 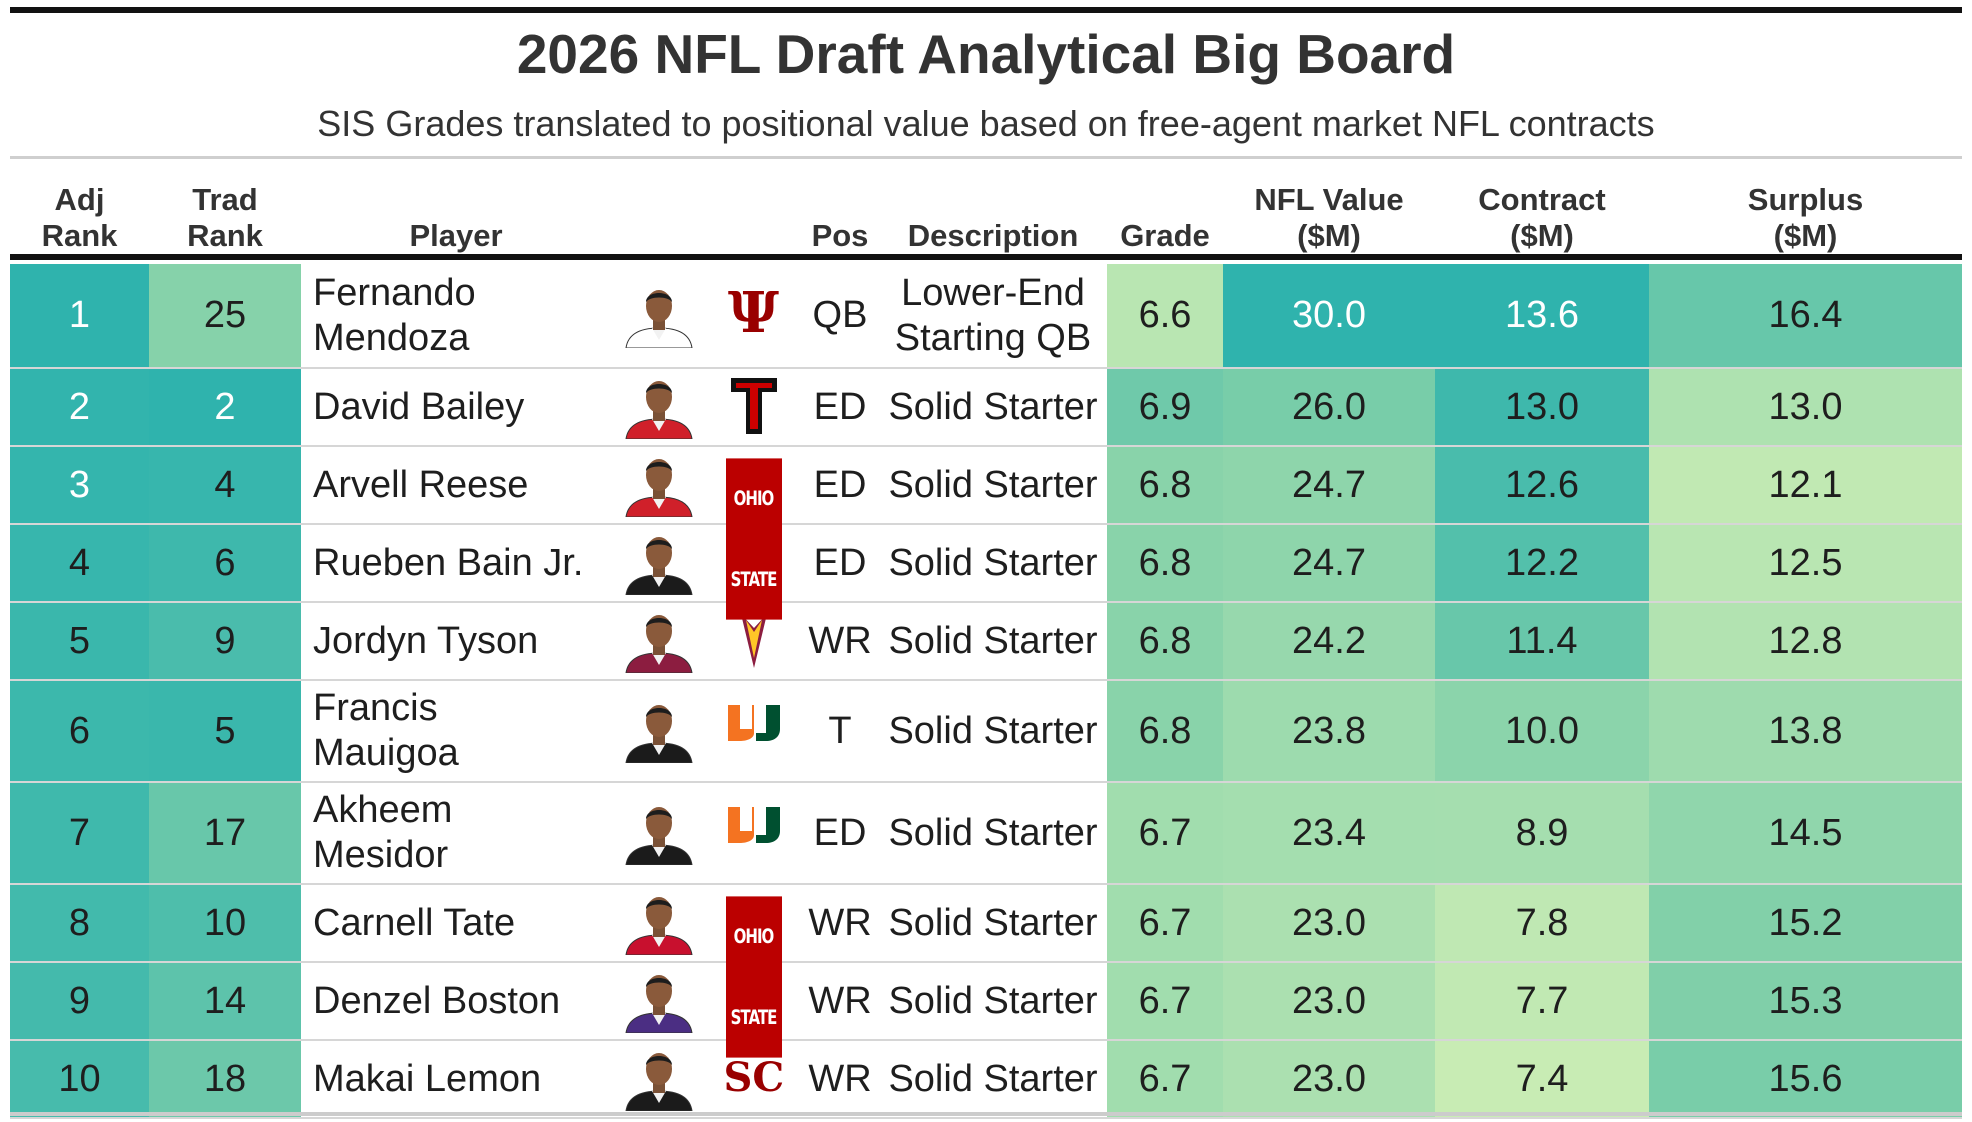 I want to click on player-name-cell: Fernando Mendoza, so click(x=456, y=316).